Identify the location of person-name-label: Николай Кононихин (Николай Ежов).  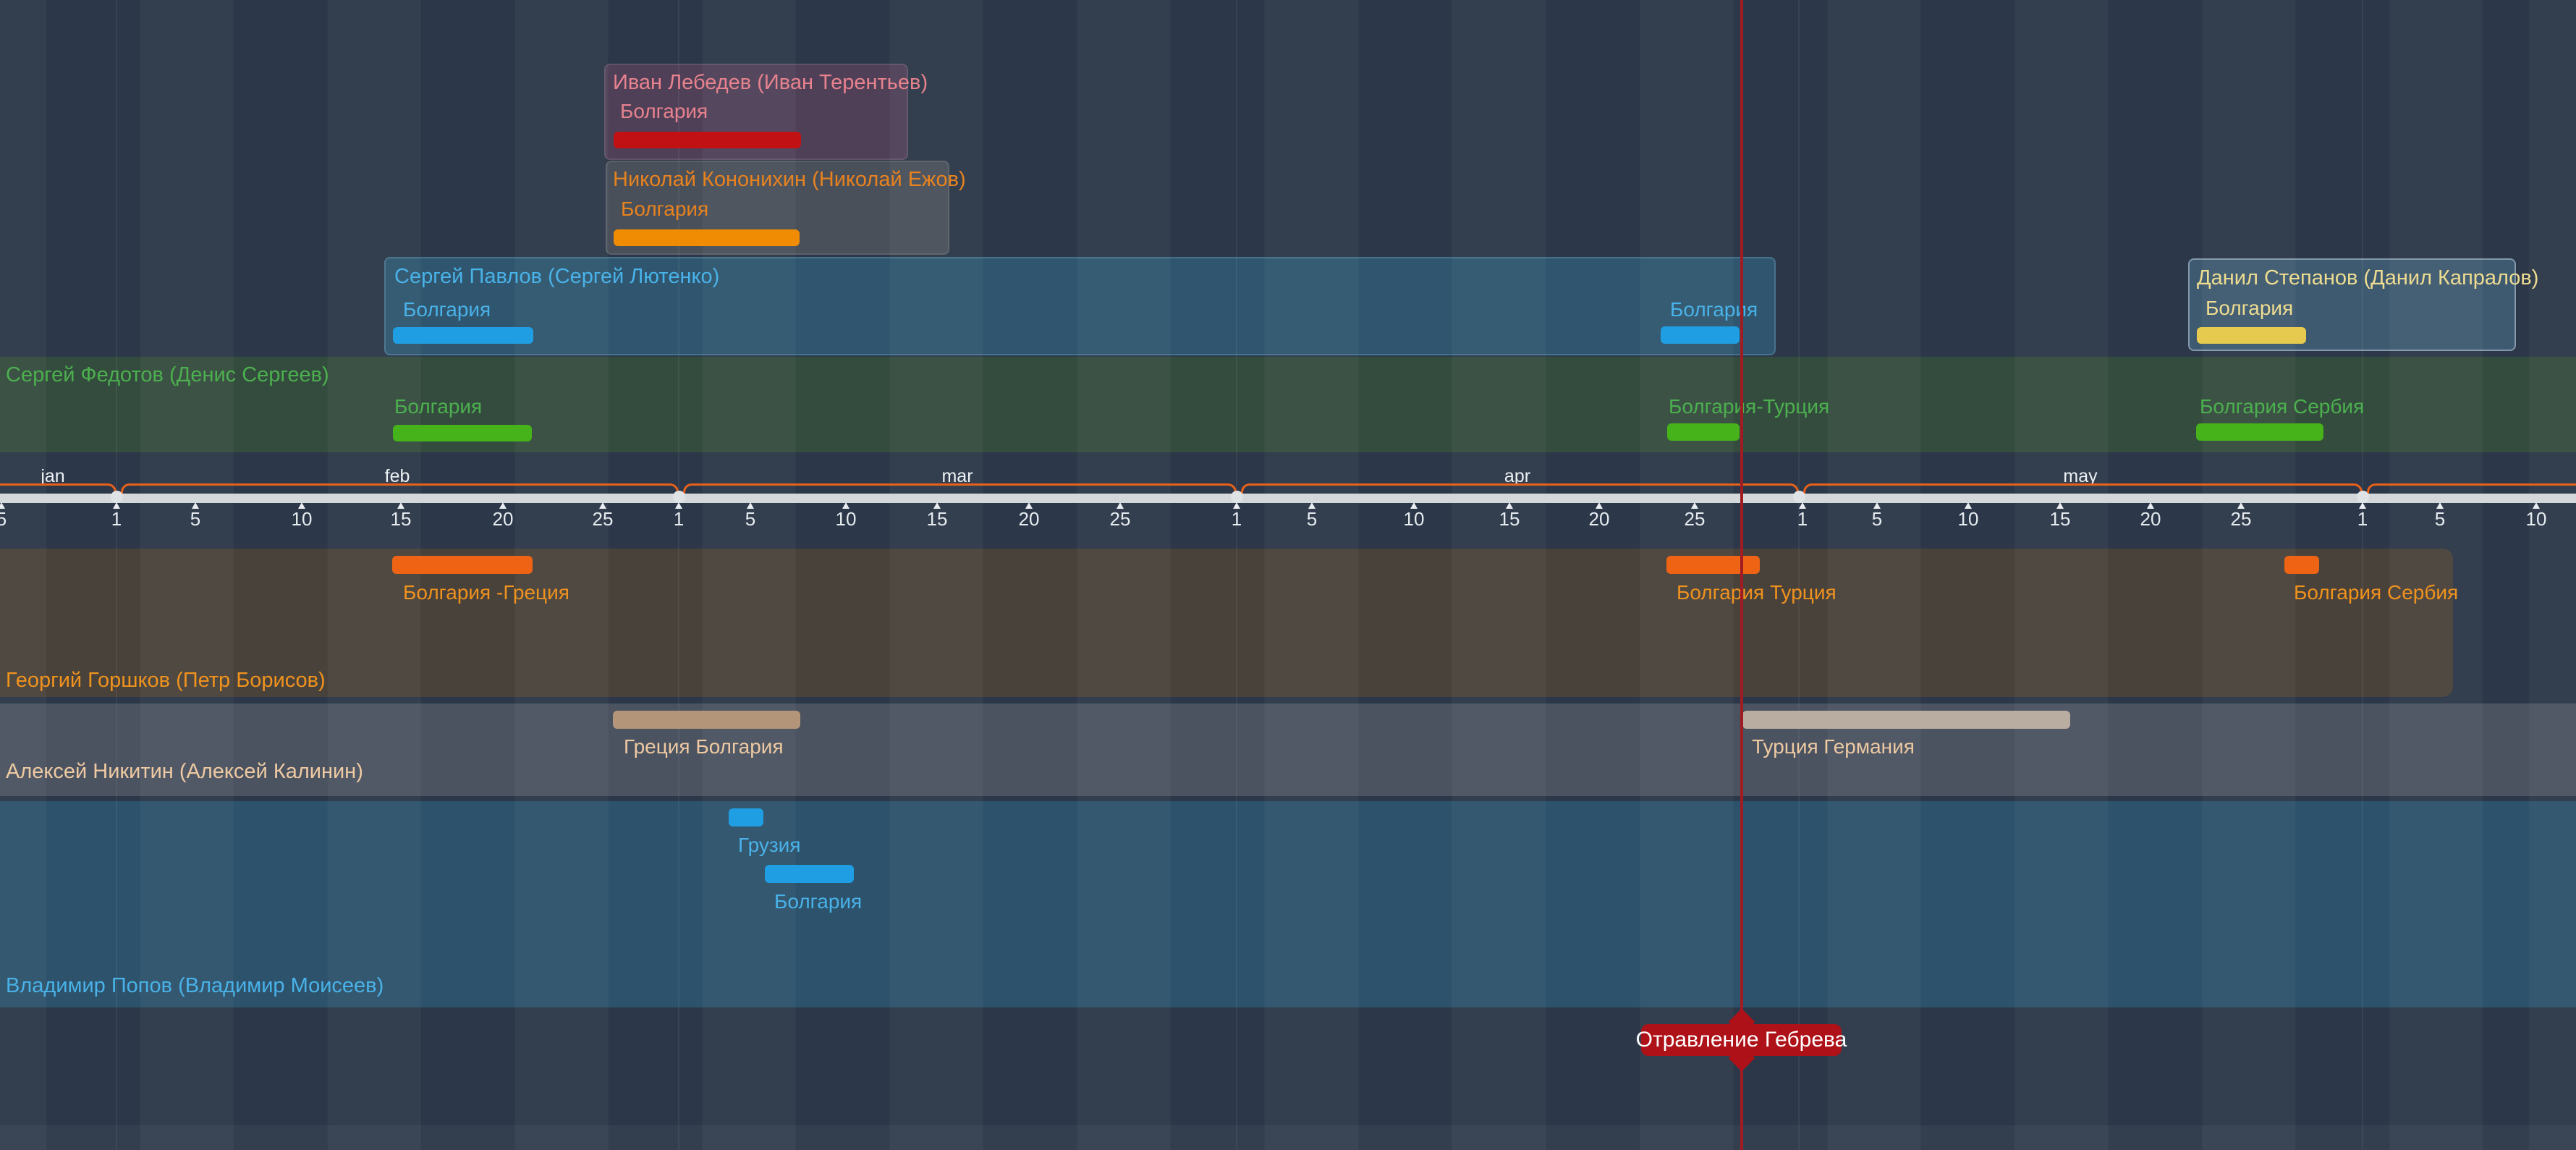
(789, 179).